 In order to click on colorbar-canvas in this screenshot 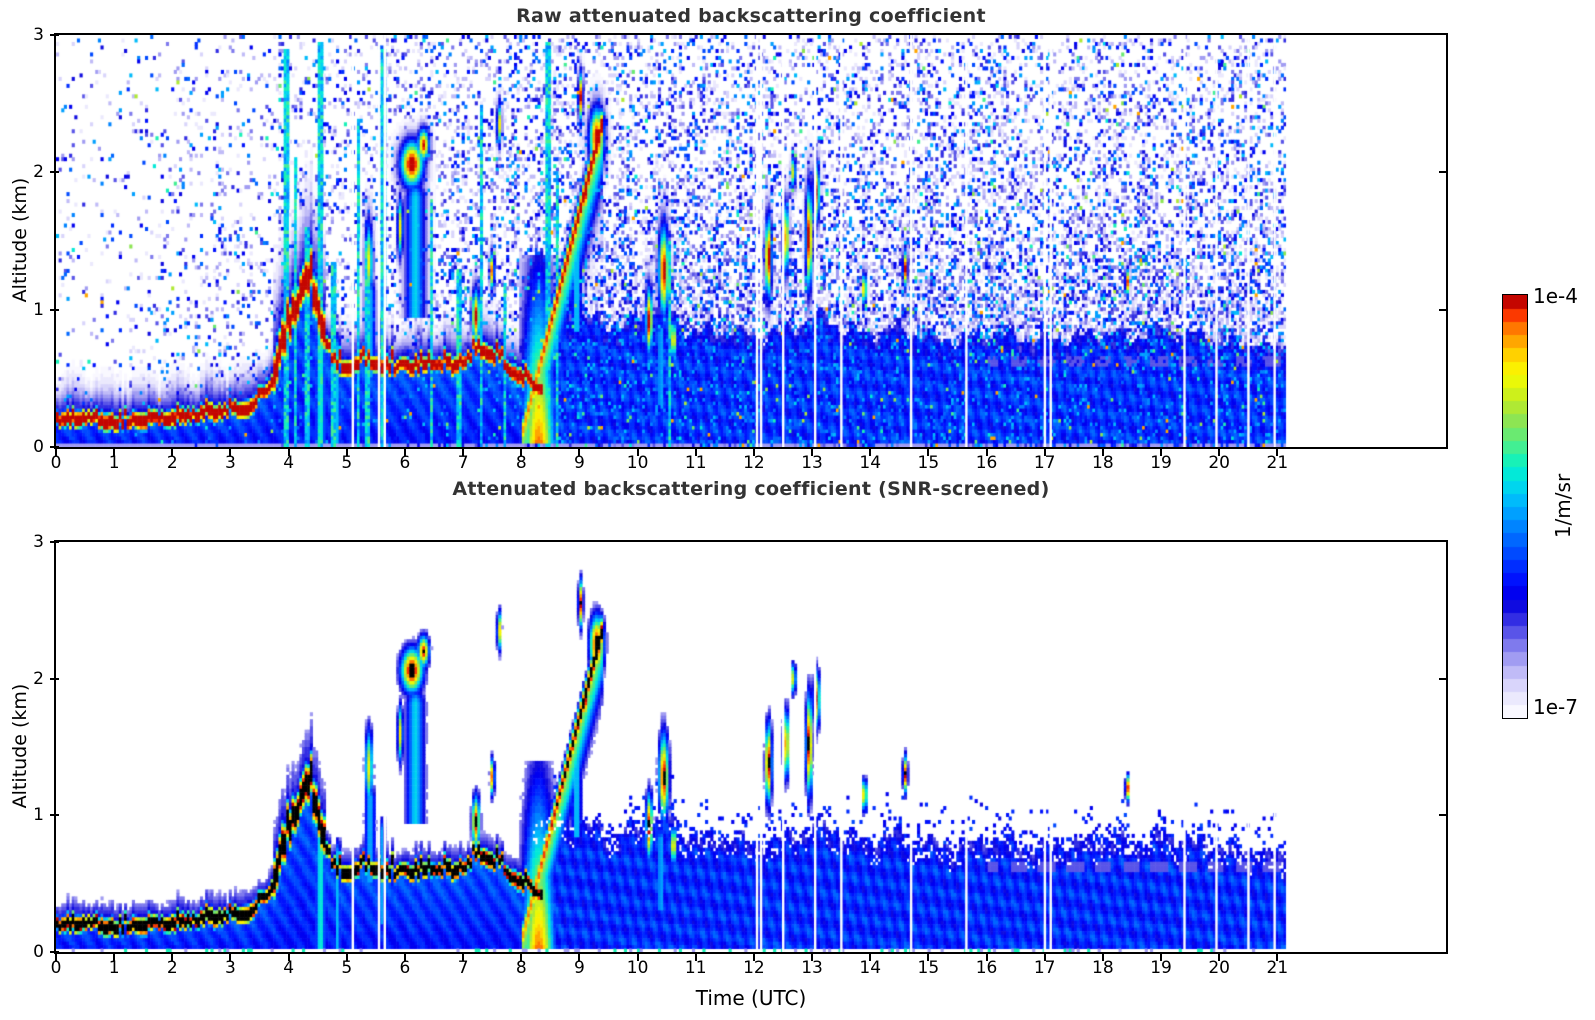, I will do `click(1515, 506)`.